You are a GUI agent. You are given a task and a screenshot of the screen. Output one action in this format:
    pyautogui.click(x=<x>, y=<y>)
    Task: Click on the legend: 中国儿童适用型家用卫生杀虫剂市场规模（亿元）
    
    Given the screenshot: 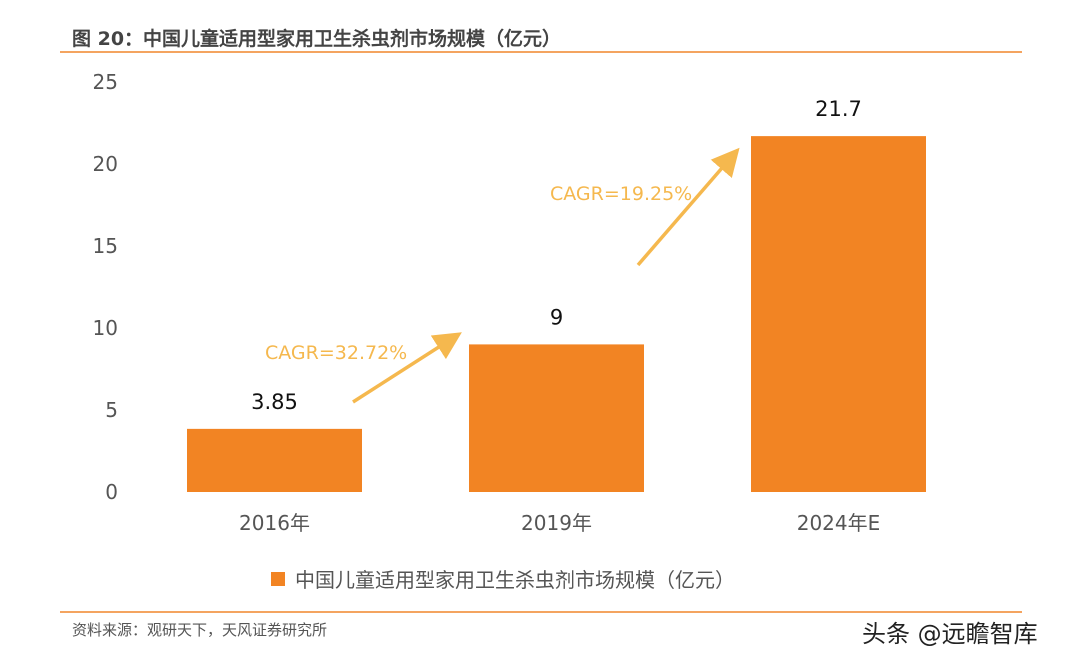 What is the action you would take?
    pyautogui.click(x=503, y=578)
    